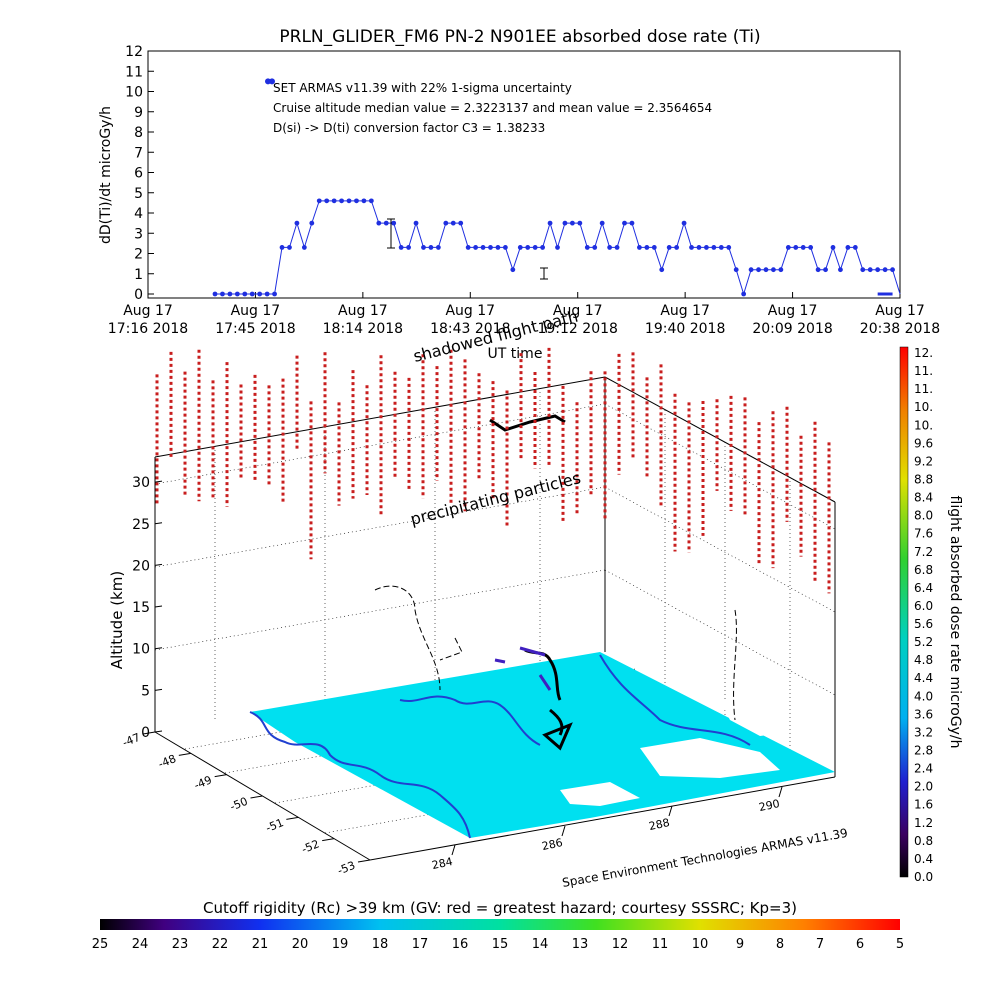 The height and width of the screenshot is (1000, 1000). I want to click on y-tick-label: 4, so click(138, 214).